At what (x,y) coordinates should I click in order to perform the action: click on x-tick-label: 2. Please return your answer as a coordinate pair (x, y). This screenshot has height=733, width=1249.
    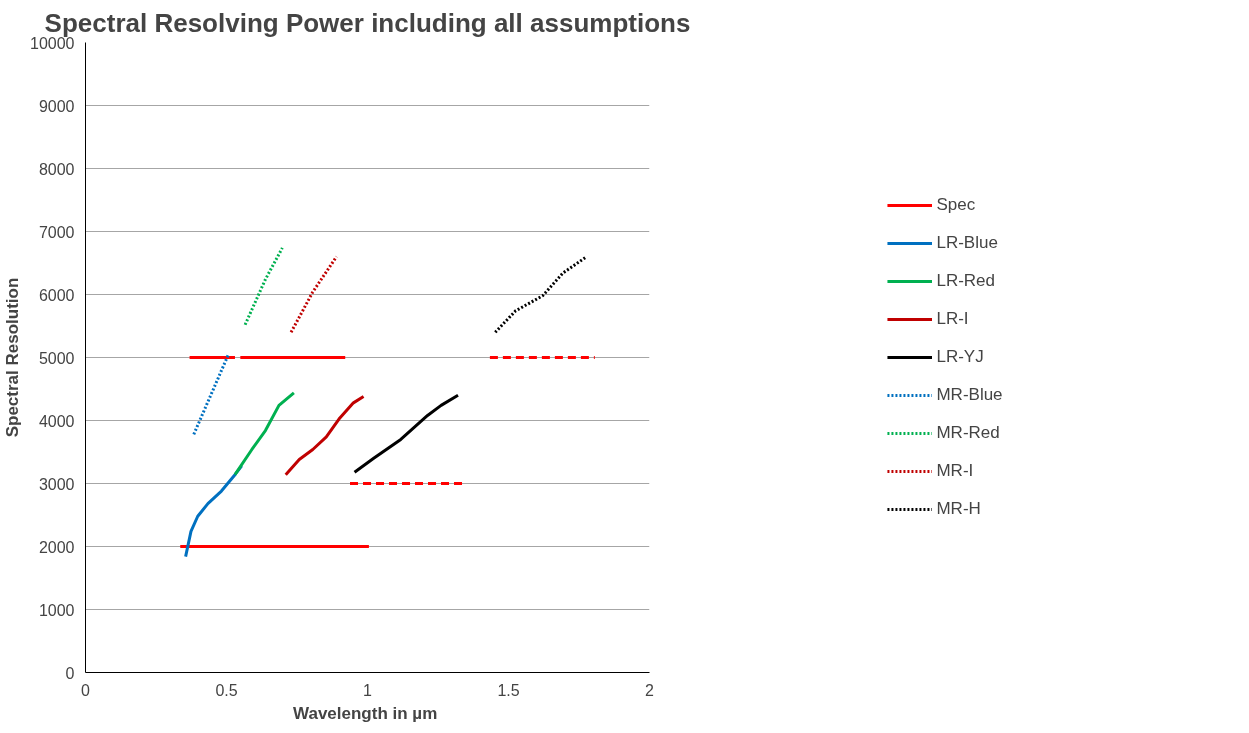
    Looking at the image, I should click on (650, 690).